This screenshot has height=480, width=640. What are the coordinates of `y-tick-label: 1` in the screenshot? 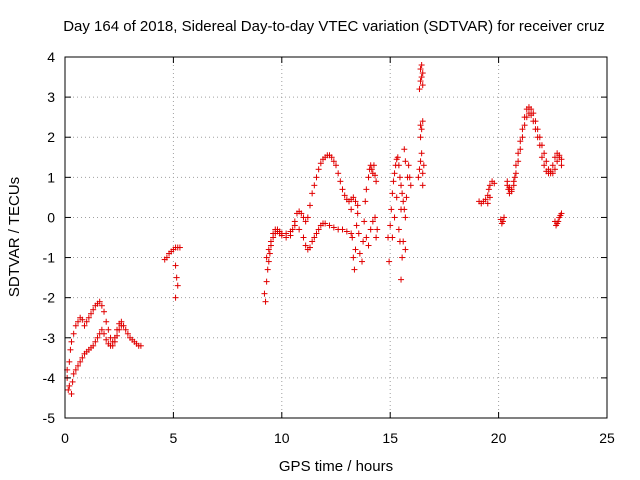 It's located at (51, 177).